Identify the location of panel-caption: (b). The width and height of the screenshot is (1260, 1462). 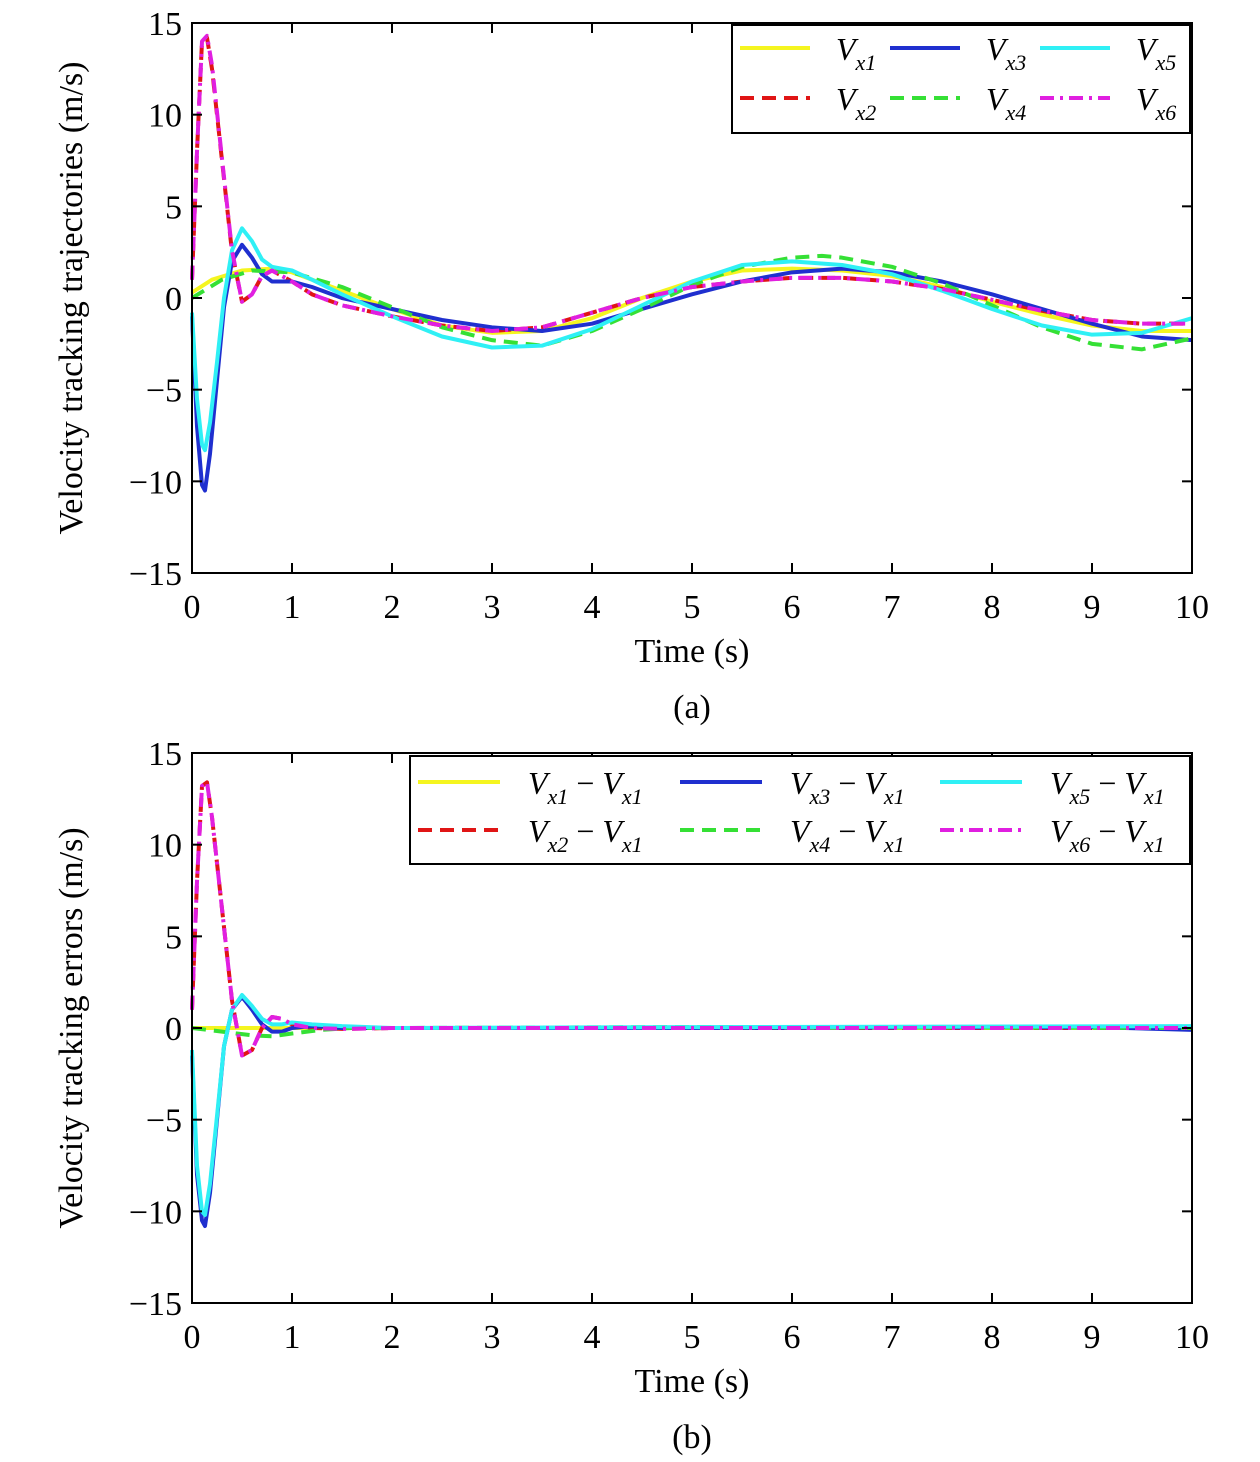
(692, 1437).